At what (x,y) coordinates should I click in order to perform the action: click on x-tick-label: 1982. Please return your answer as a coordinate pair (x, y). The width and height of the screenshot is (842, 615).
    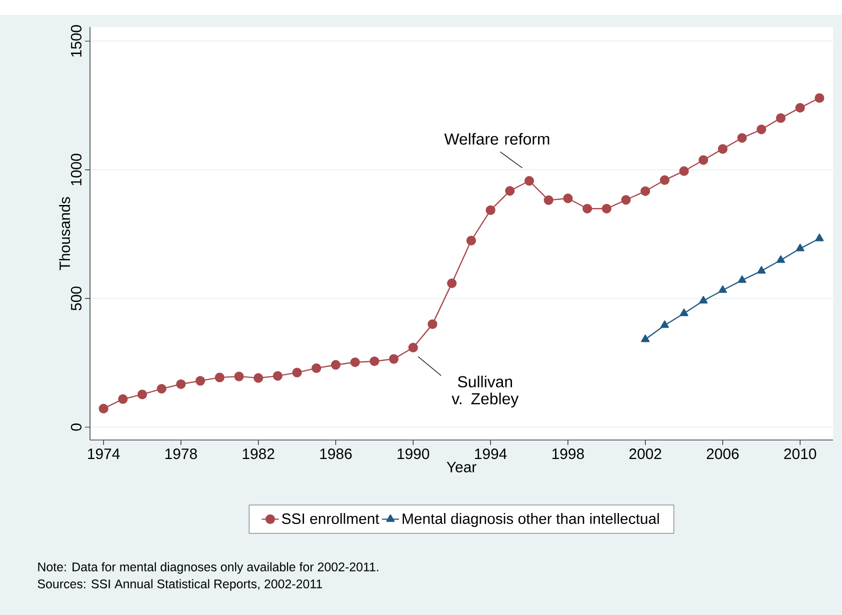
    Looking at the image, I should click on (258, 454).